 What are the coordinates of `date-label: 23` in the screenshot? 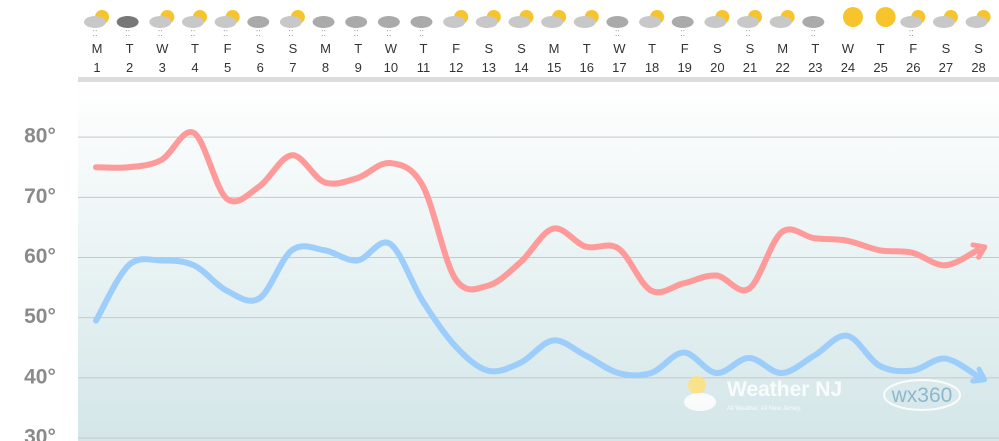 It's located at (815, 67).